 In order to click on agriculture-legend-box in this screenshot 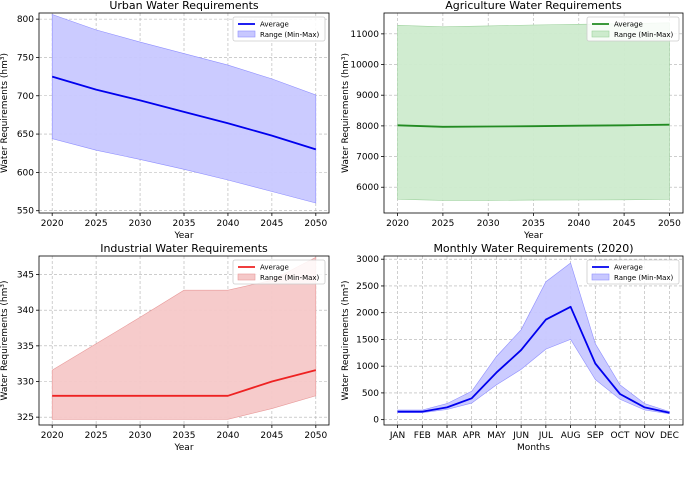, I will do `click(633, 29)`.